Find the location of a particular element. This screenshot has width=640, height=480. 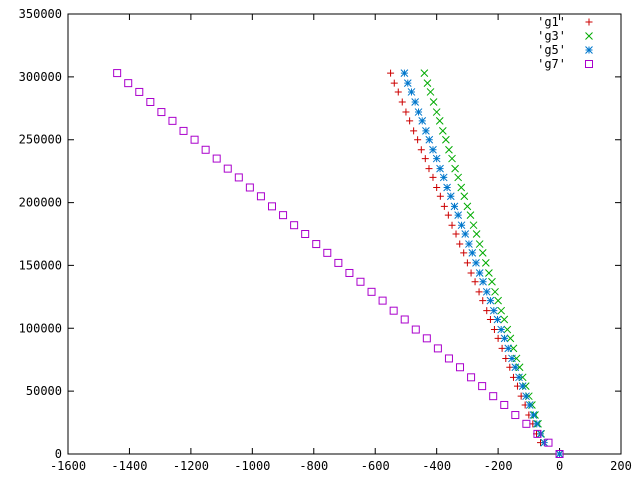

x-tick-label: -1200 is located at coordinates (191, 466).